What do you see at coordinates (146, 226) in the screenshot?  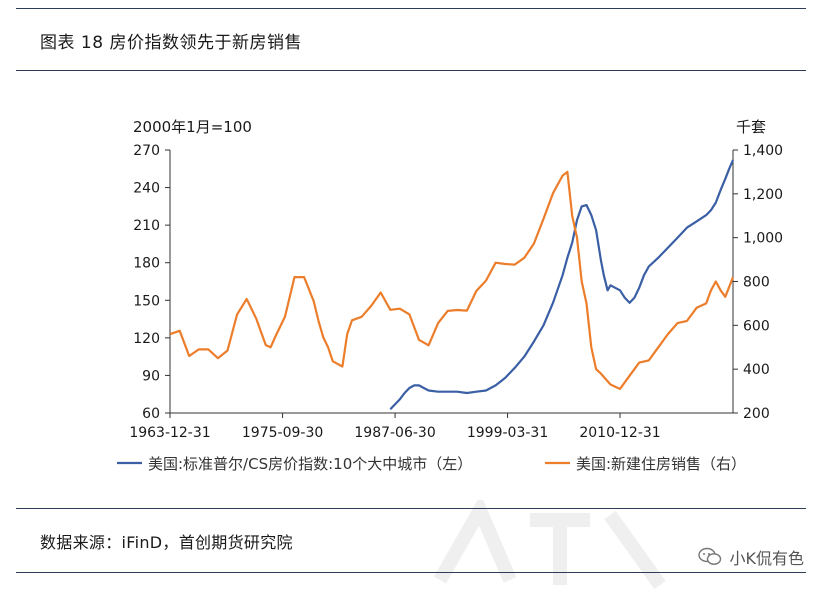 I see `left-tick-label: 210` at bounding box center [146, 226].